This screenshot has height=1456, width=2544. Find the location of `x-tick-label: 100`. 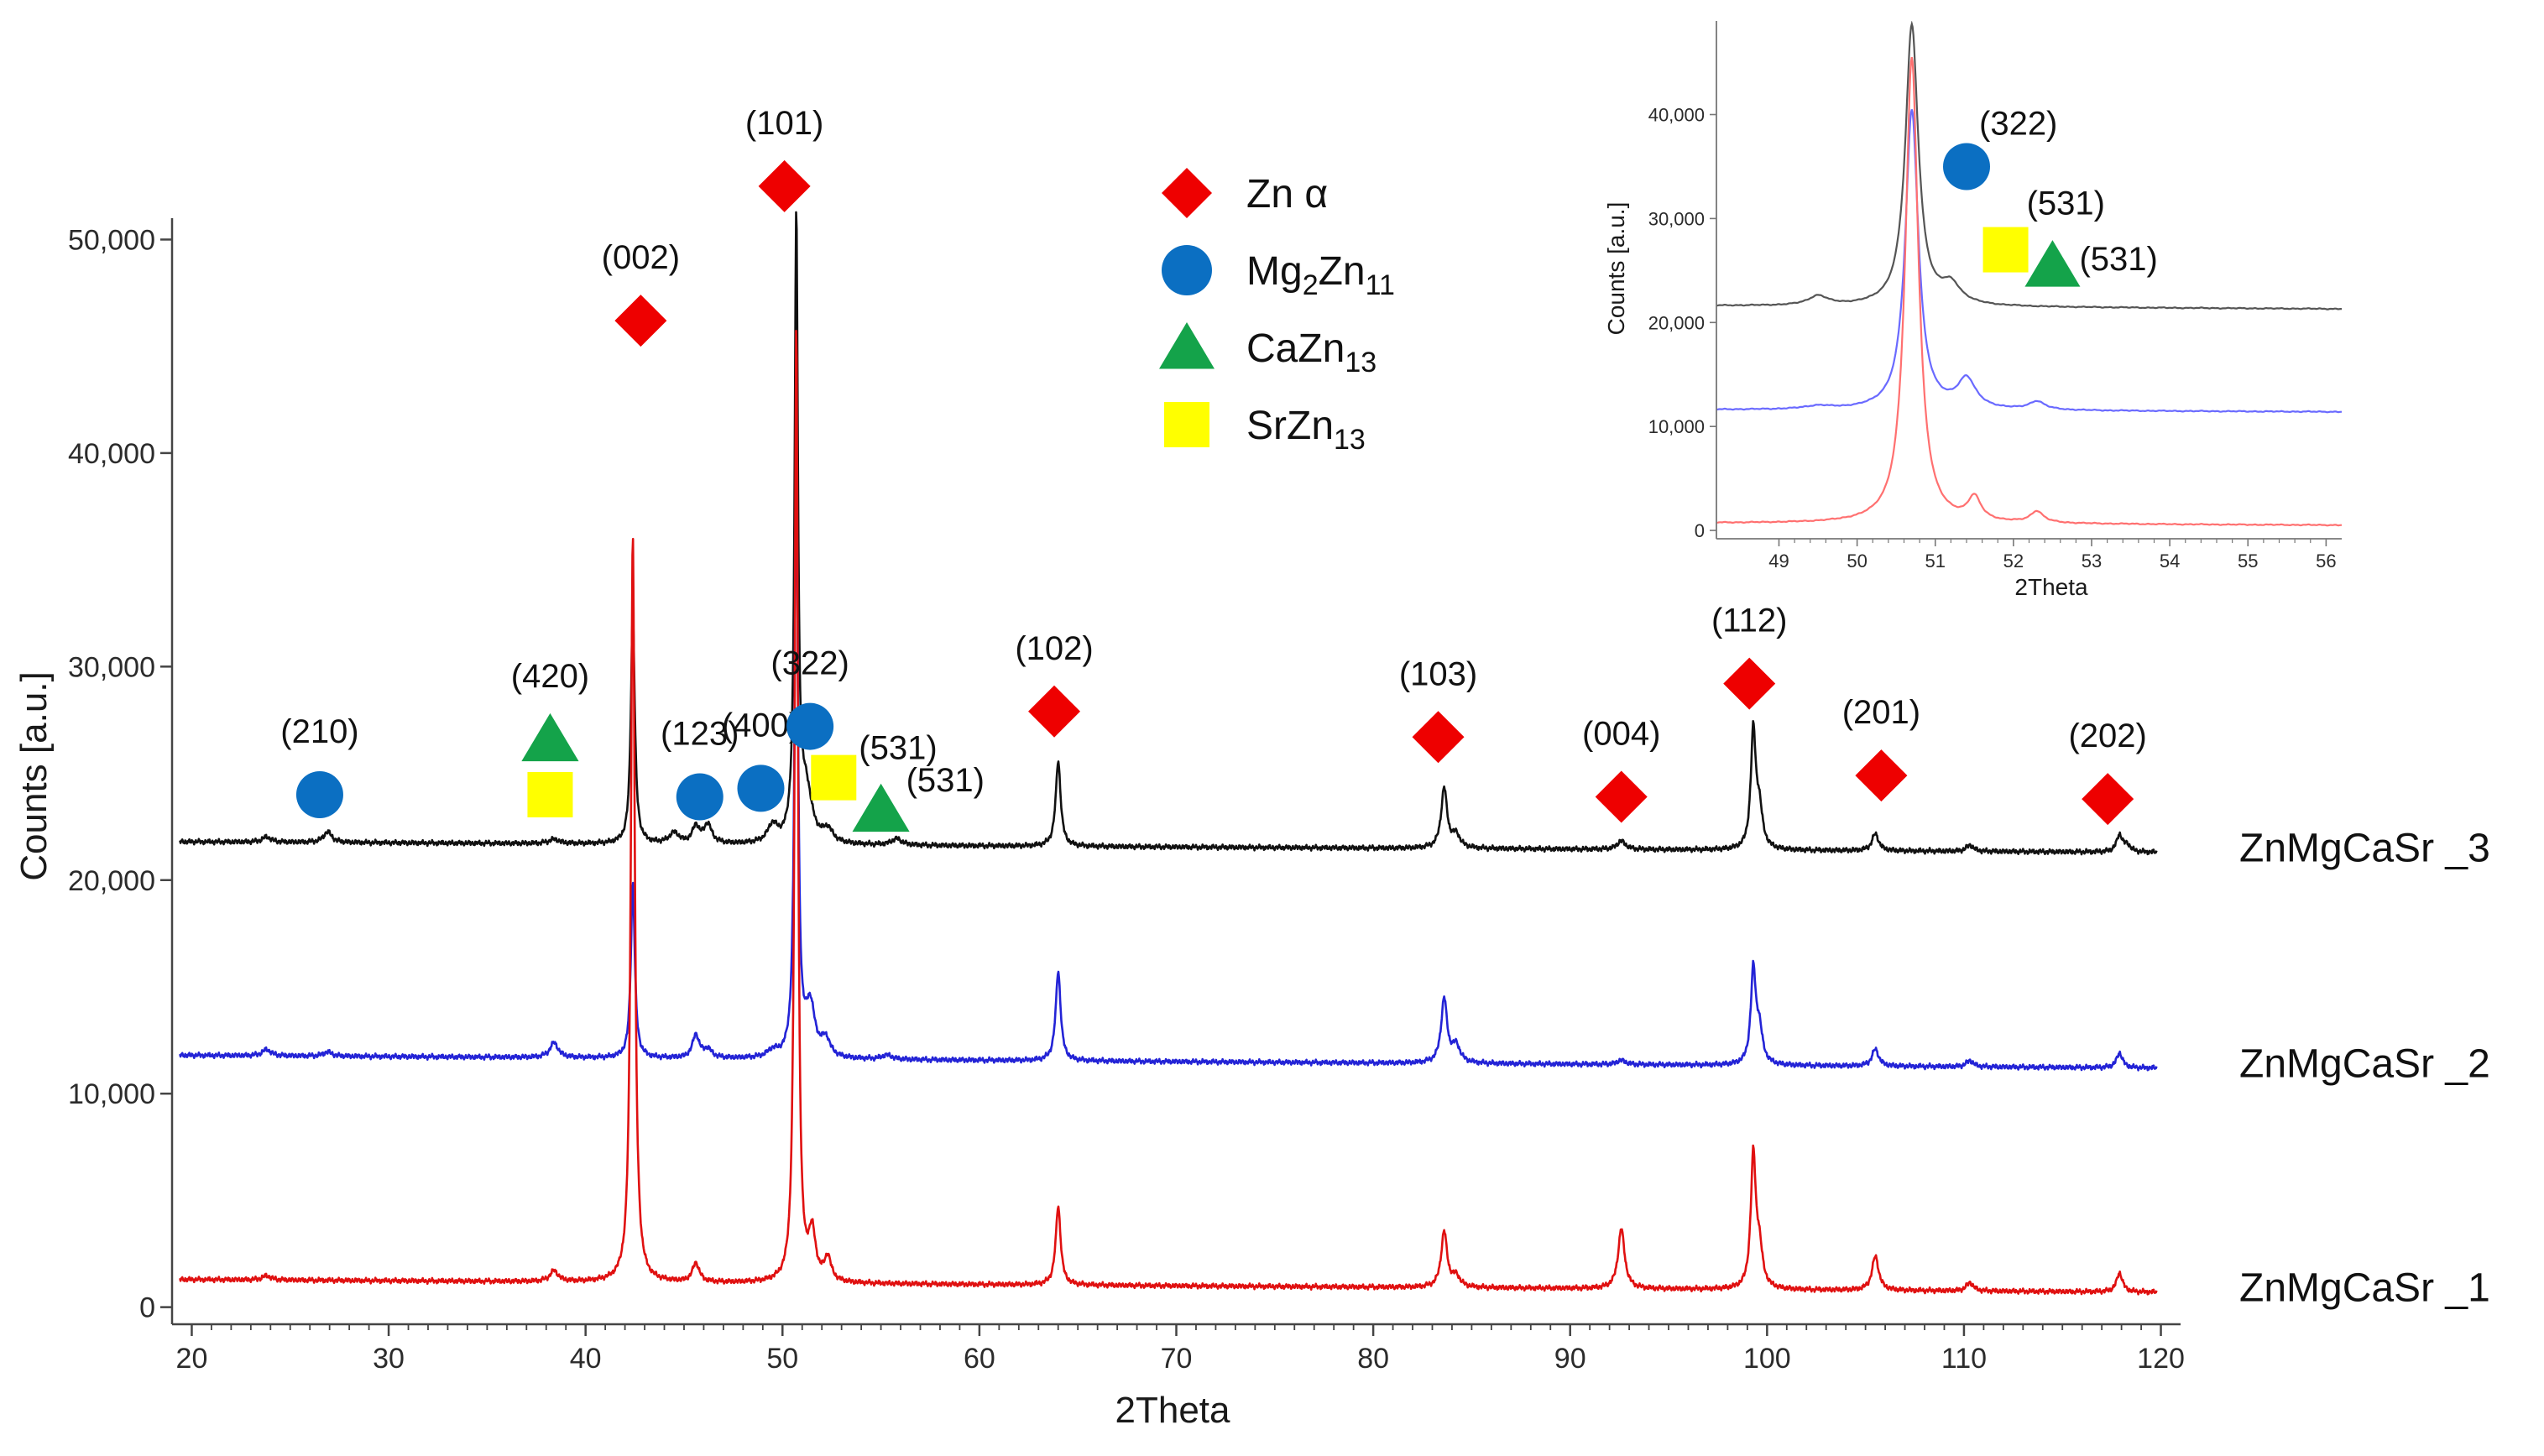

x-tick-label: 100 is located at coordinates (1767, 1359).